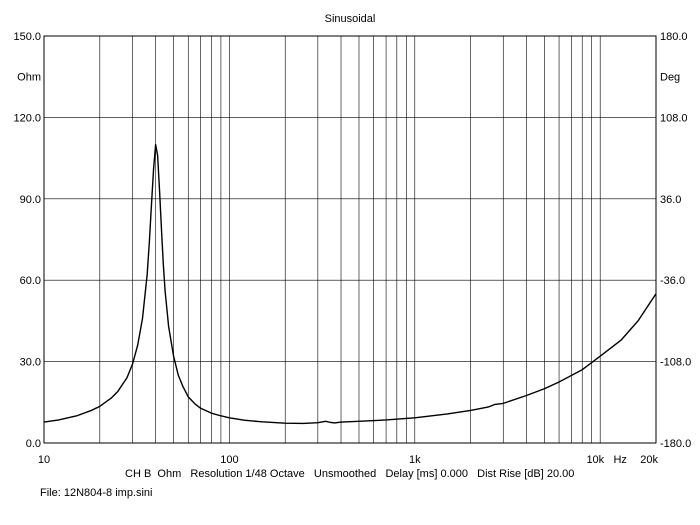 Image resolution: width=700 pixels, height=525 pixels. Describe the element at coordinates (619, 460) in the screenshot. I see `x-unit: Hz` at that location.